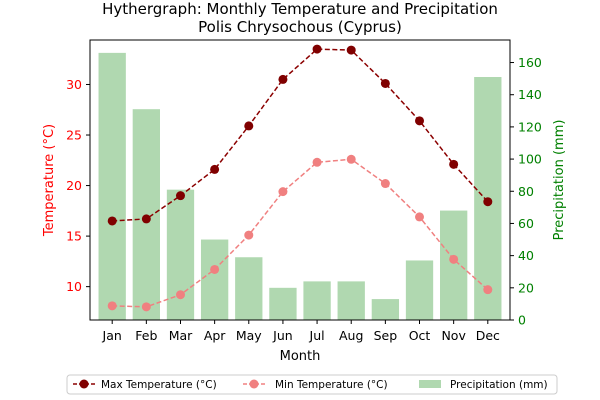 This screenshot has height=400, width=600. I want to click on legend-item-min-temperature: Min Temperature (°C), so click(315, 385).